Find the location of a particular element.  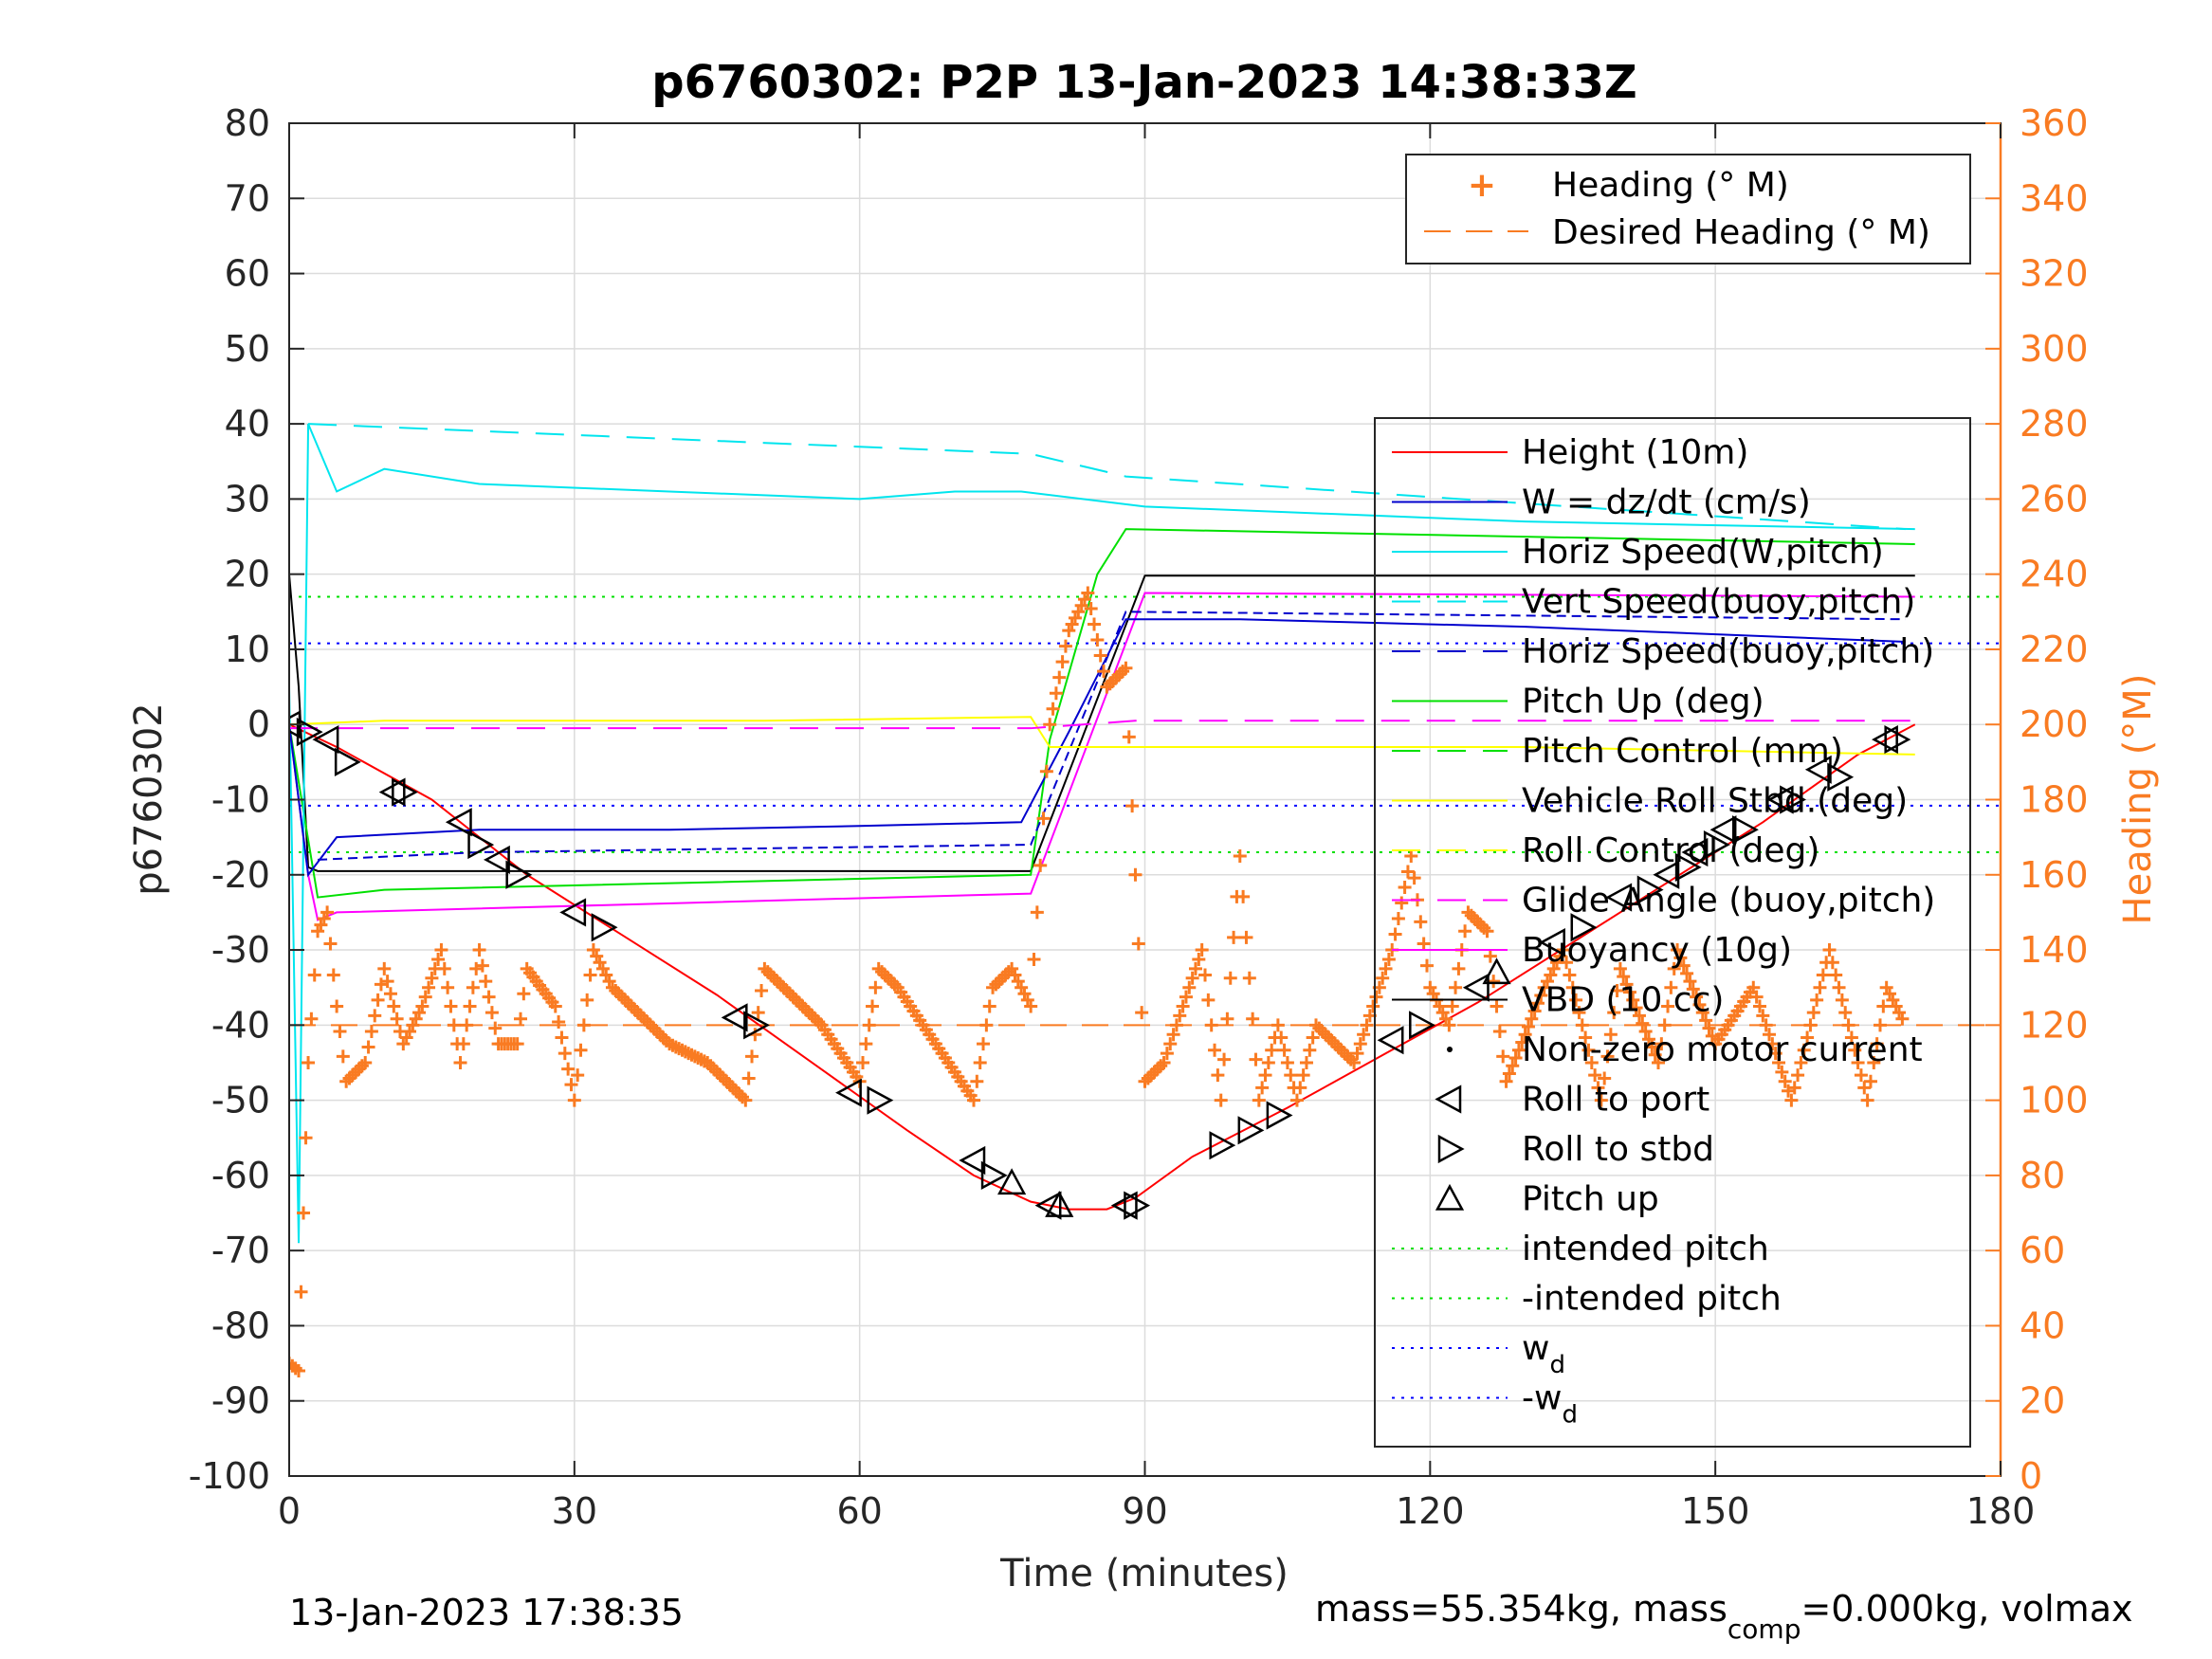

legend-label-text-17: -intended pitch is located at coordinates (1652, 1299).